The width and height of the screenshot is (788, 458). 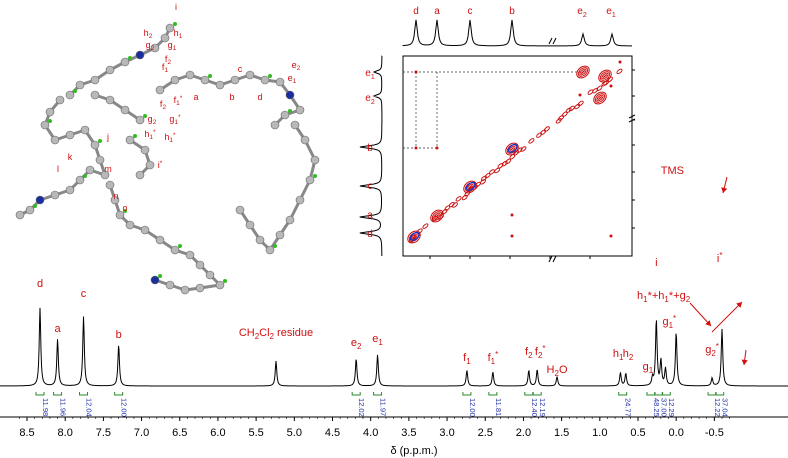 I want to click on peak-label-h1-h1-g2: h1*+h1*+g2, so click(x=664, y=297).